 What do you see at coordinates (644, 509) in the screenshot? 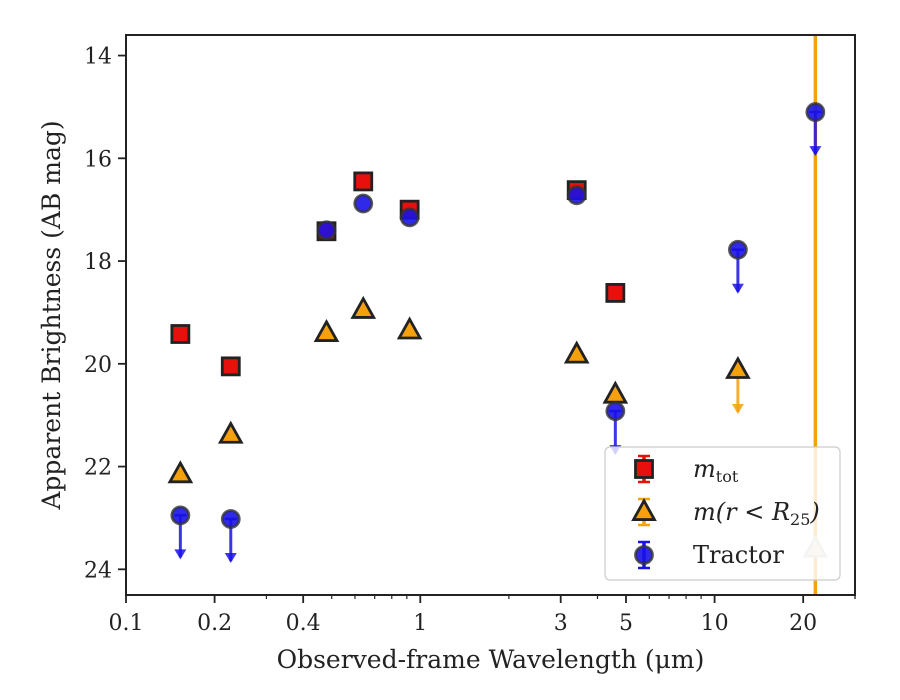
I see `legend-triangle-marker` at bounding box center [644, 509].